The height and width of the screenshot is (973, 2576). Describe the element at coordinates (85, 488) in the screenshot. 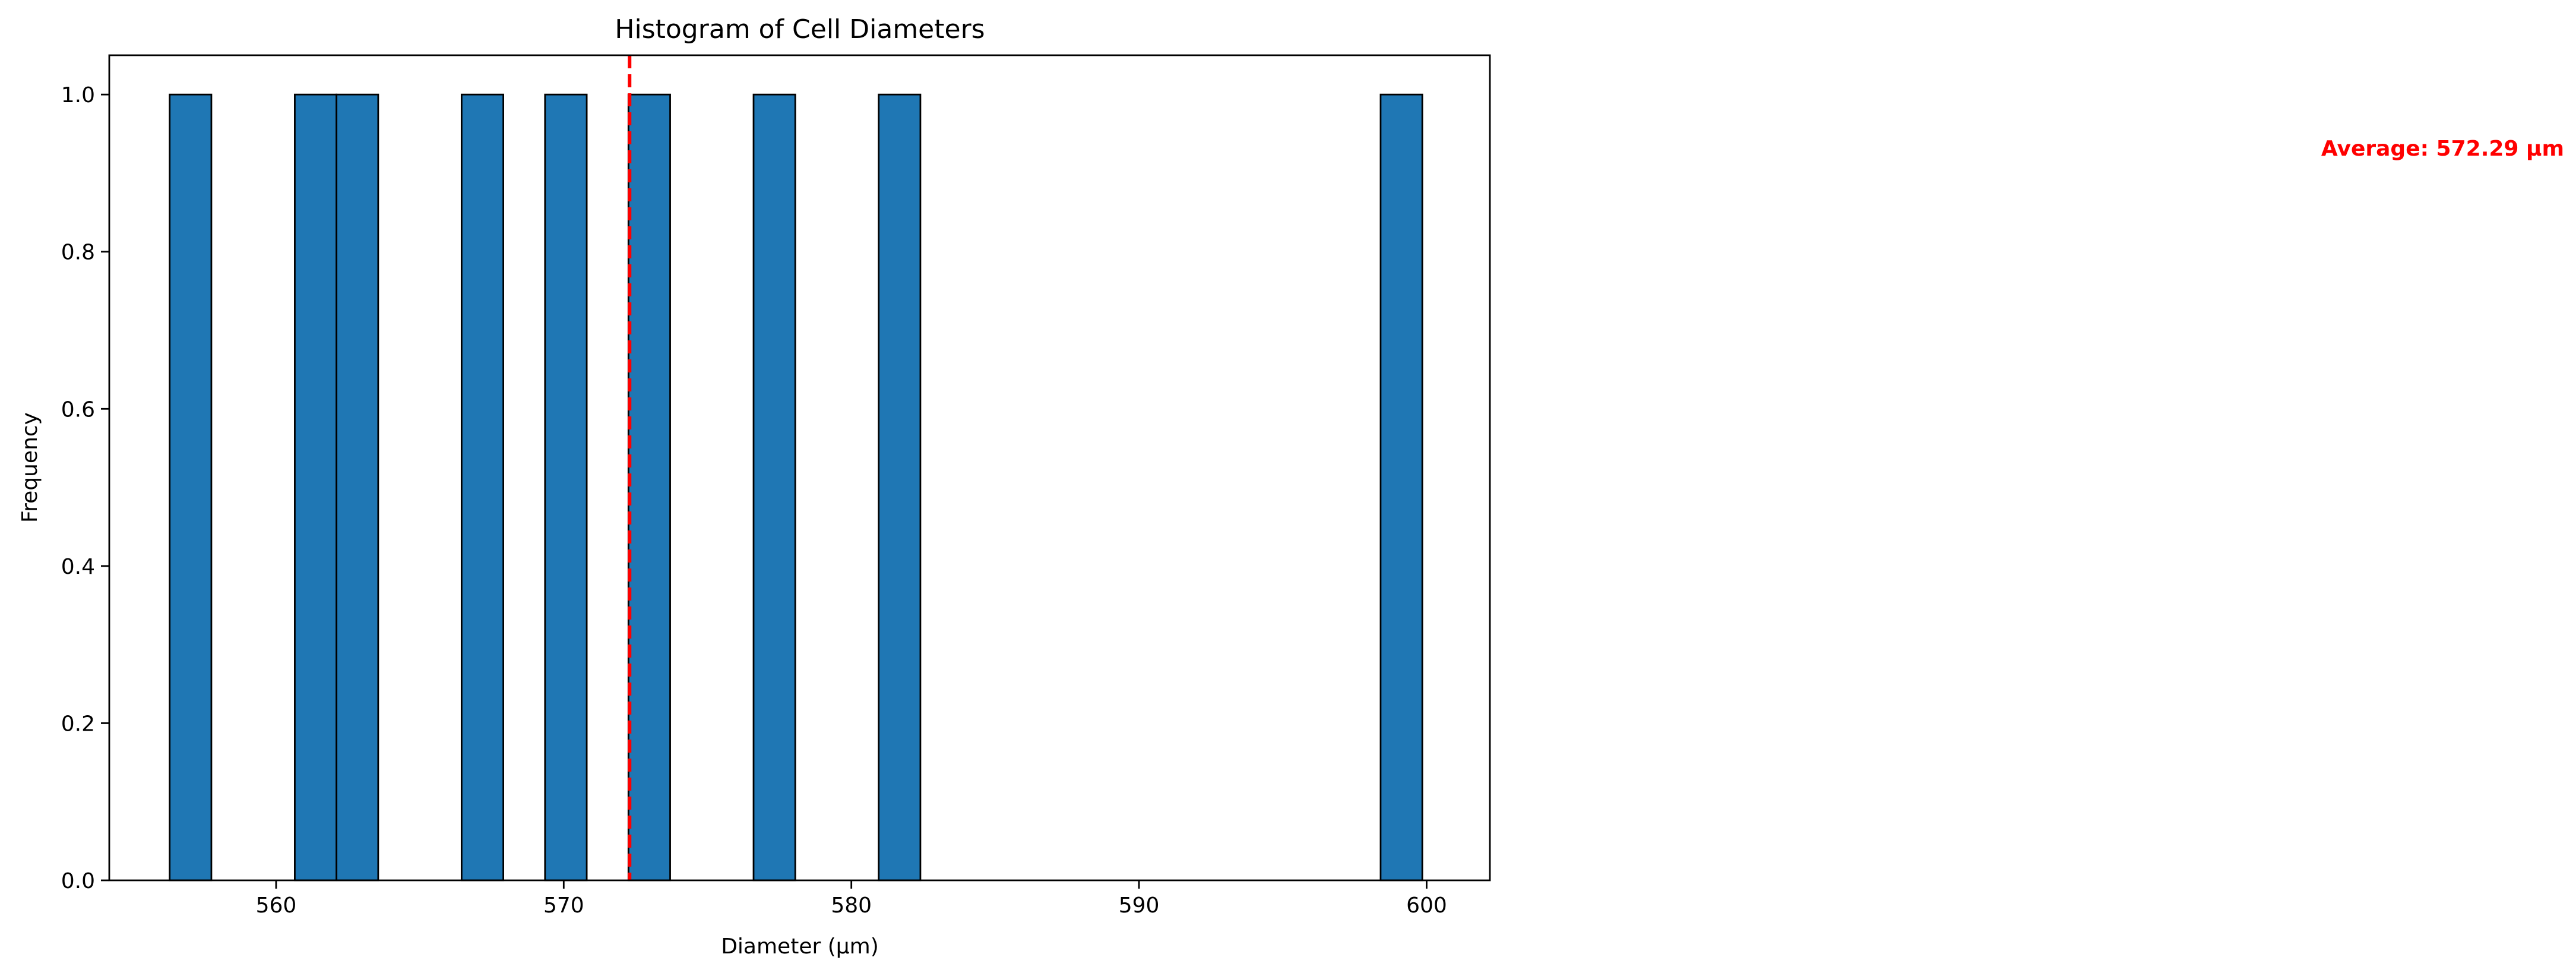

I see `y-axis-ticks: 0.0 0.2 0.4 0.6 0.8 1.0` at that location.